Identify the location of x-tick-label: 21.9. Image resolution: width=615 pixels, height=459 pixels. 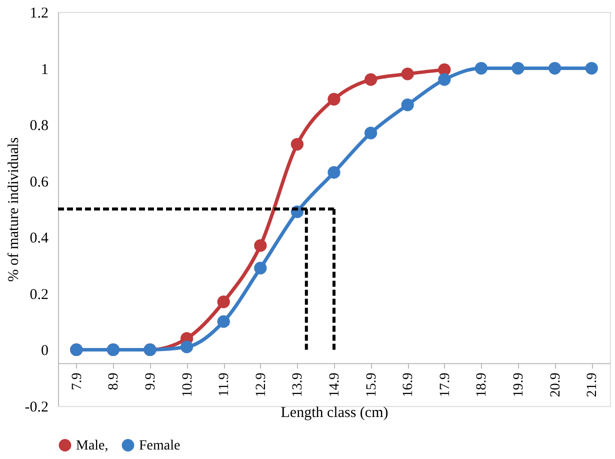
(592, 385).